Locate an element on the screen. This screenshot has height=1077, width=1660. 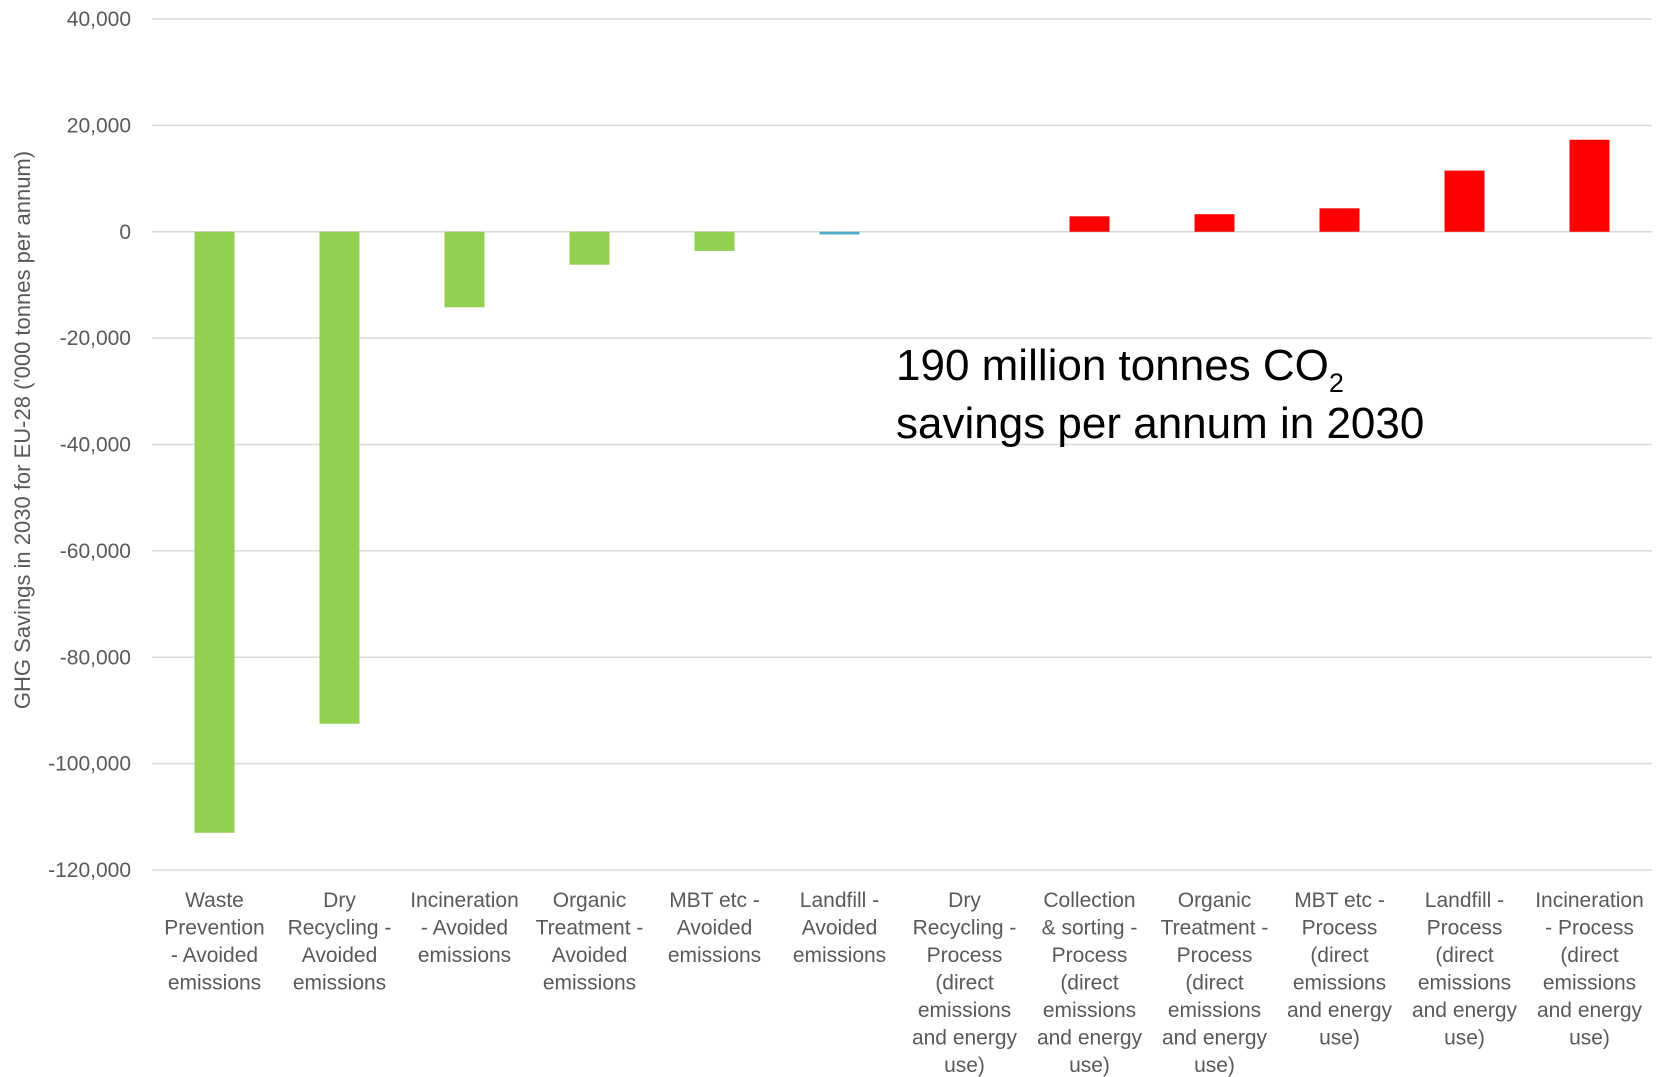
x-category-label: Incineration - Avoided emissions is located at coordinates (464, 928).